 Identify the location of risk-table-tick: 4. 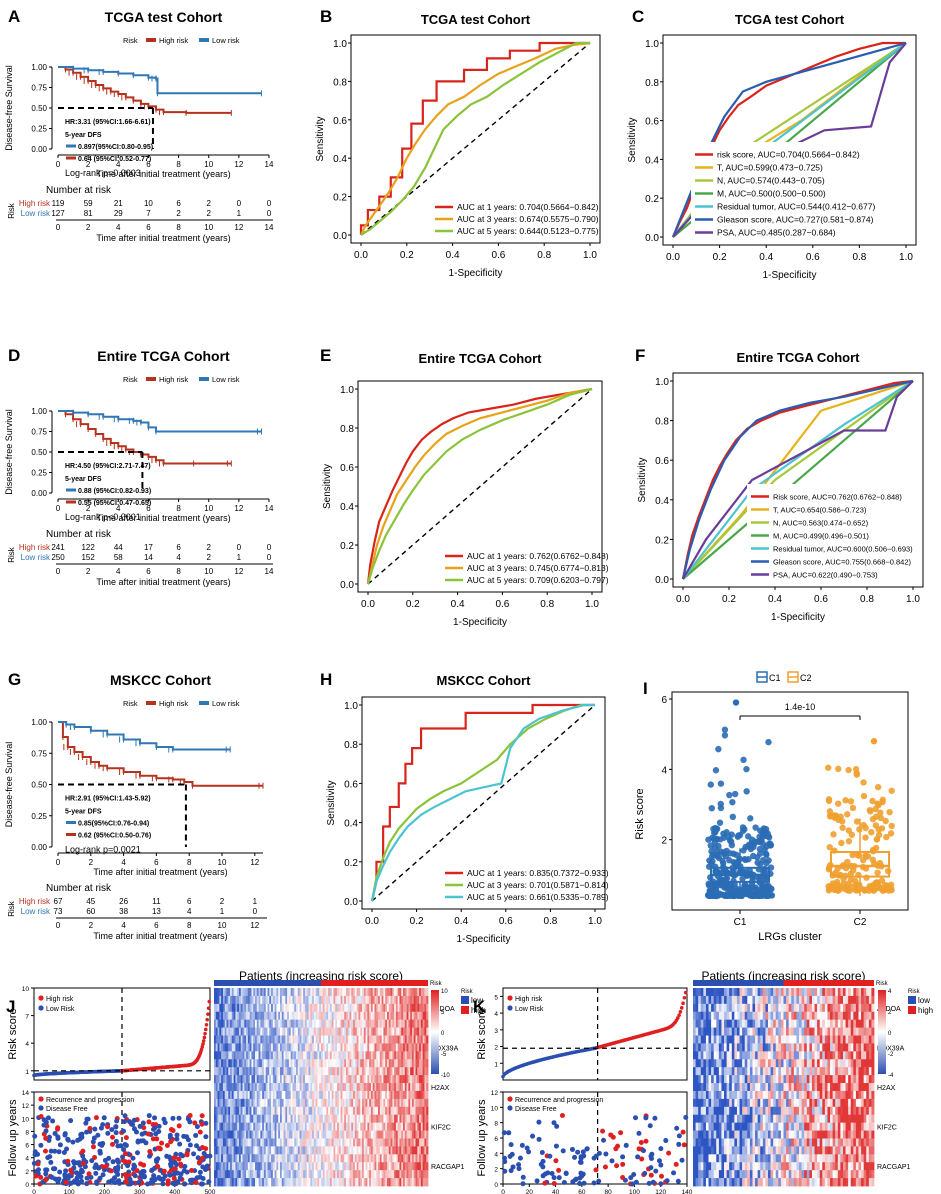
(118, 571).